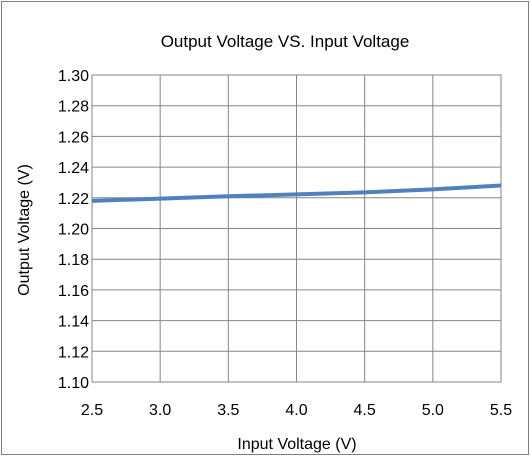  I want to click on y-tick-label: 1.28, so click(73, 107).